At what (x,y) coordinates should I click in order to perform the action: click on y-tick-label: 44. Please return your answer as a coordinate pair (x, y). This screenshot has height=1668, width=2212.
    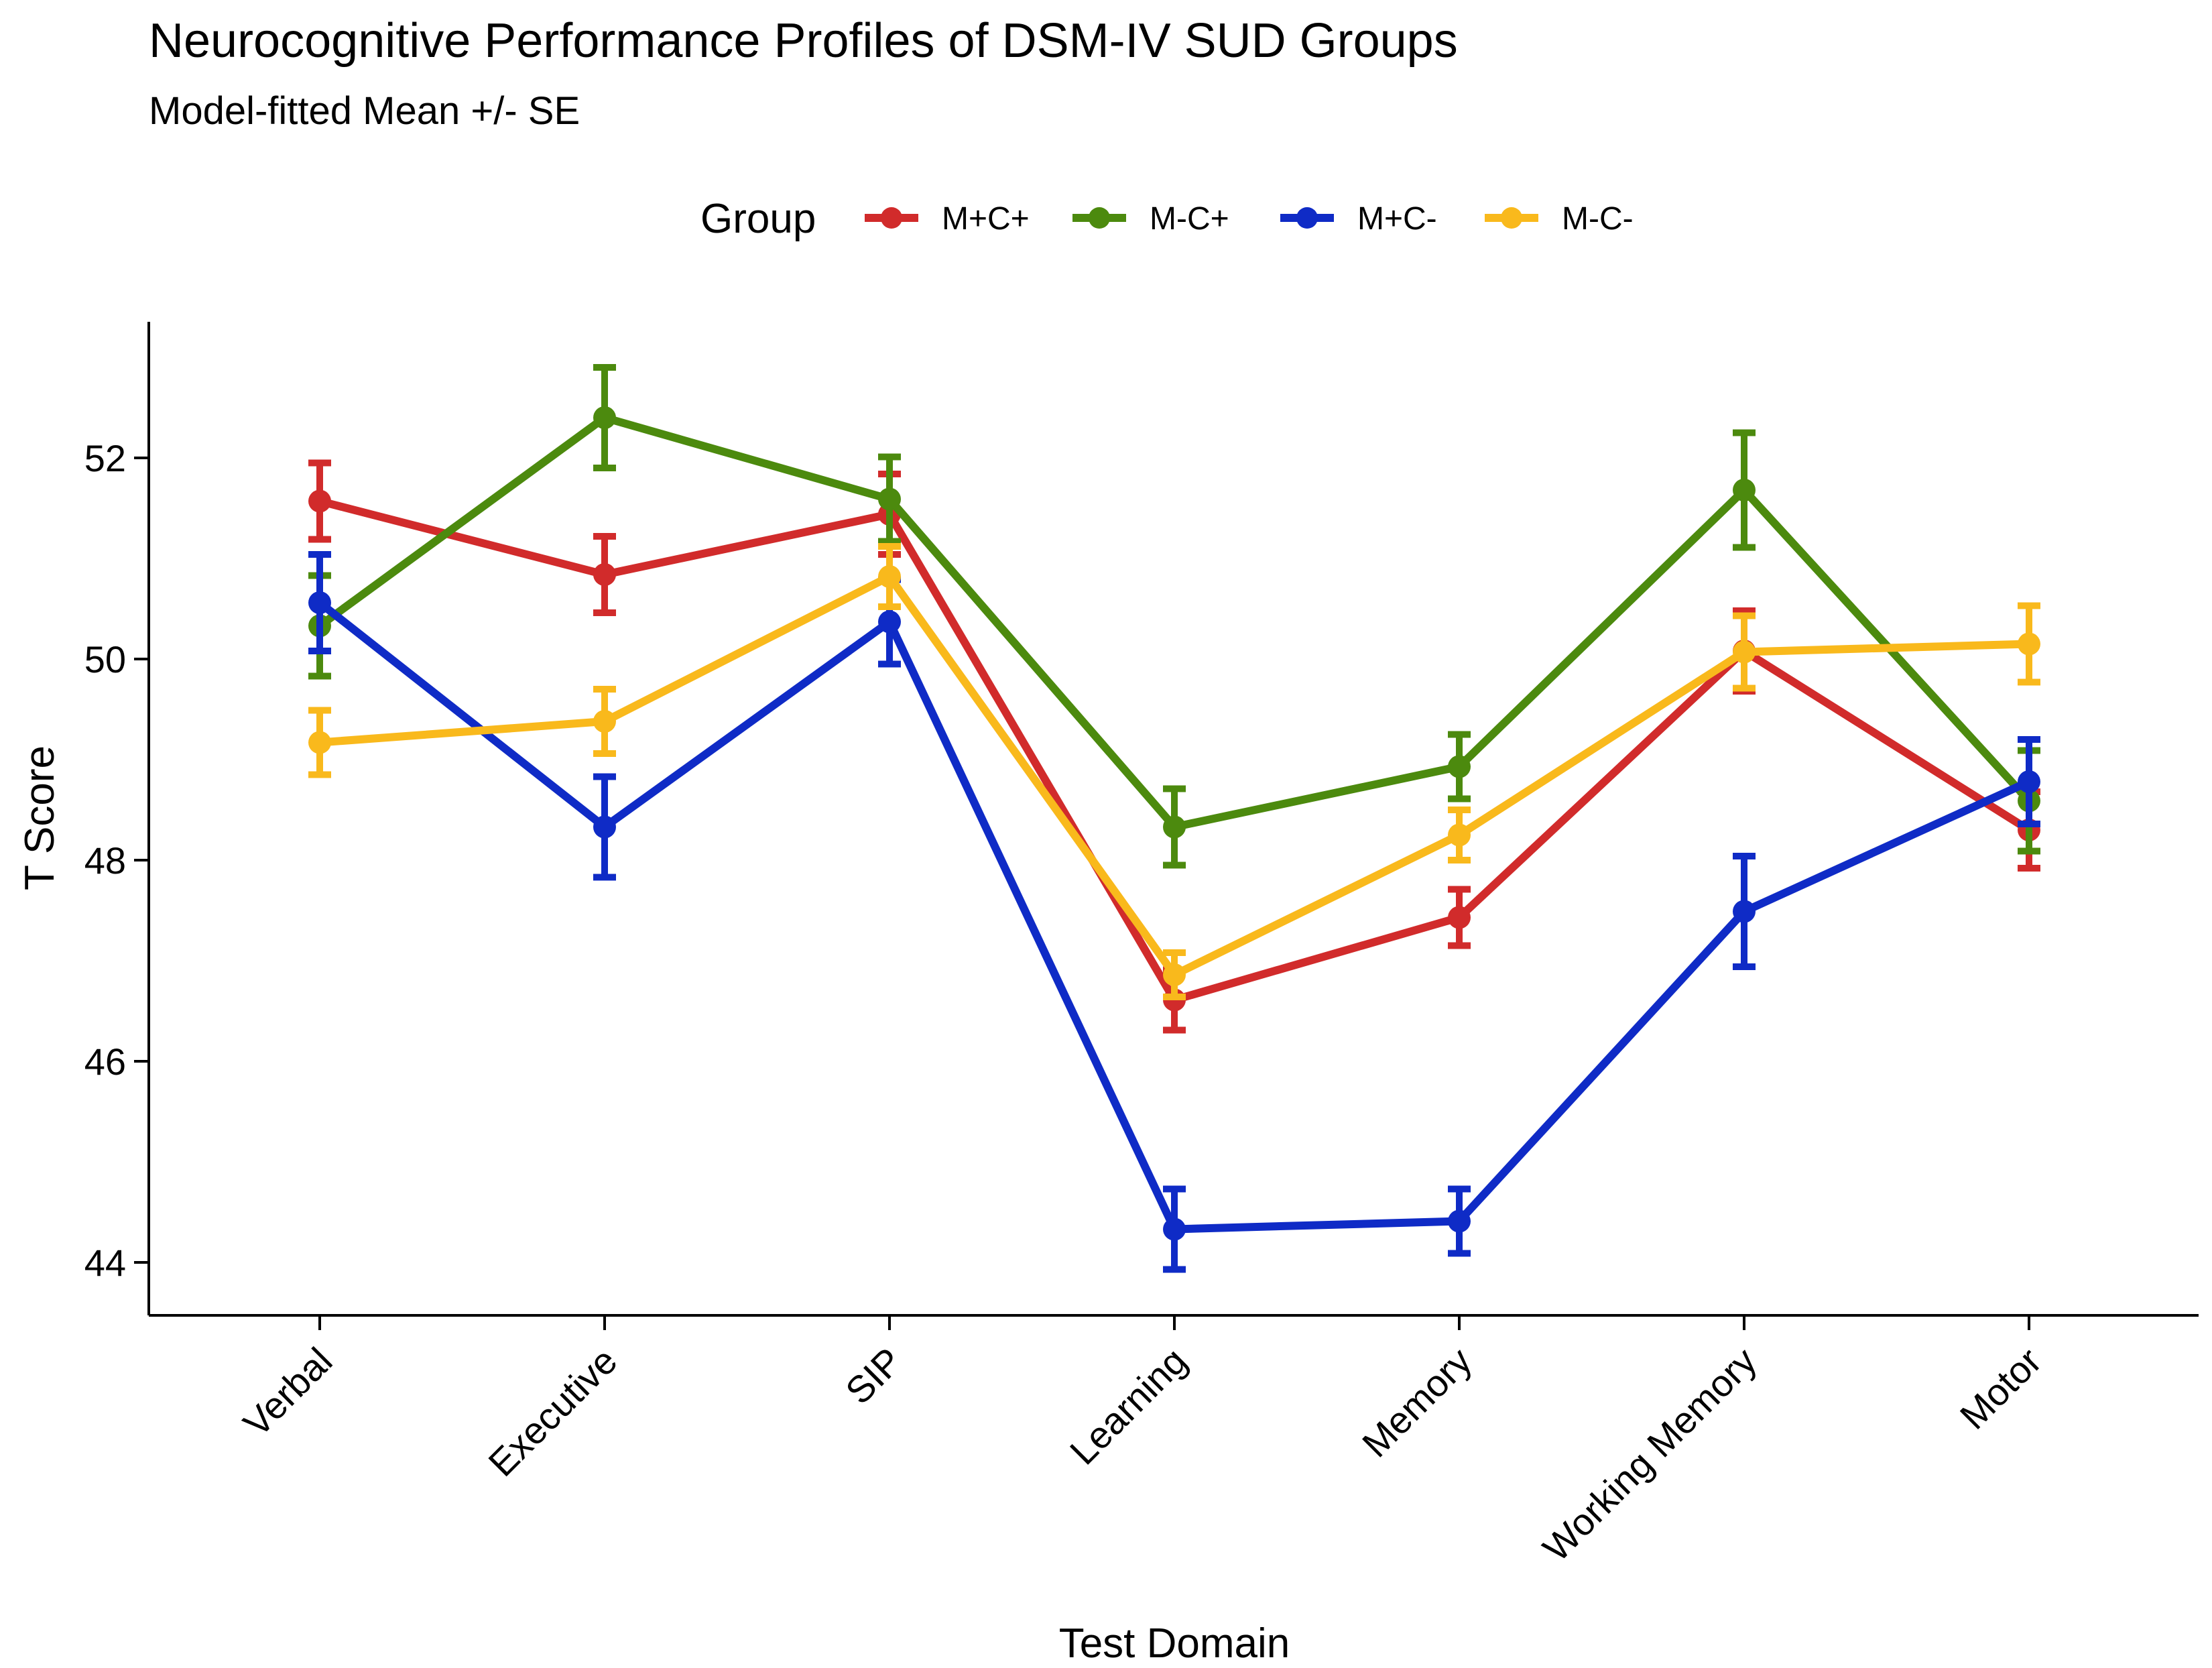
    Looking at the image, I should click on (105, 1263).